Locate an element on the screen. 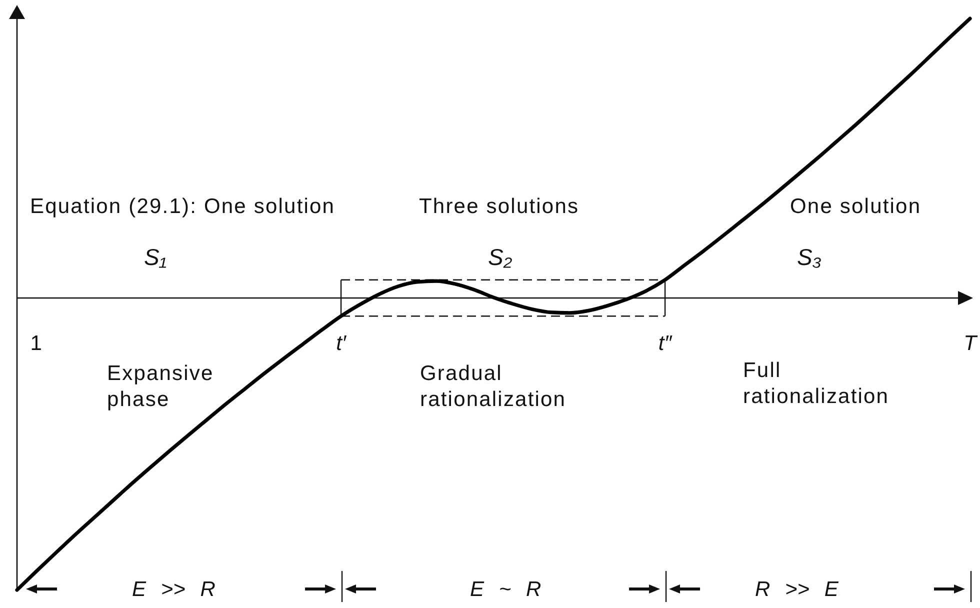 This screenshot has width=980, height=608. annotation: S₃ is located at coordinates (809, 257).